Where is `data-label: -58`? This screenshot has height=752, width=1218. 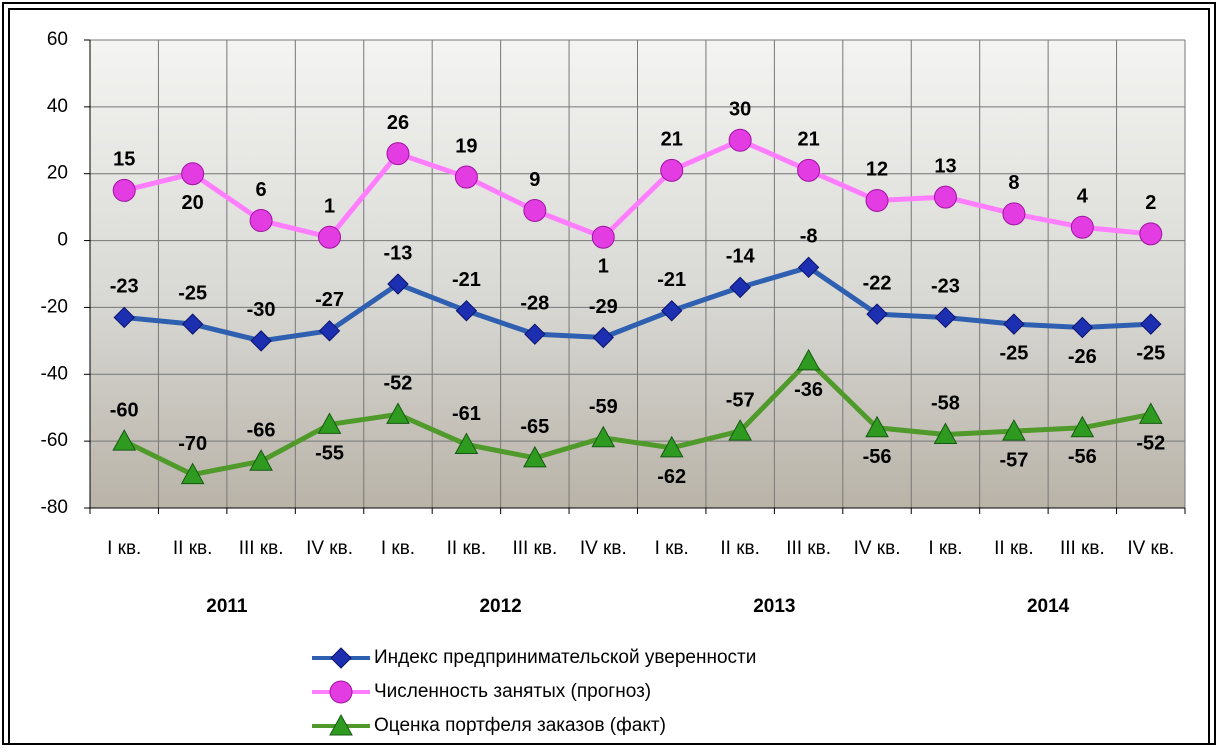
data-label: -58 is located at coordinates (945, 404).